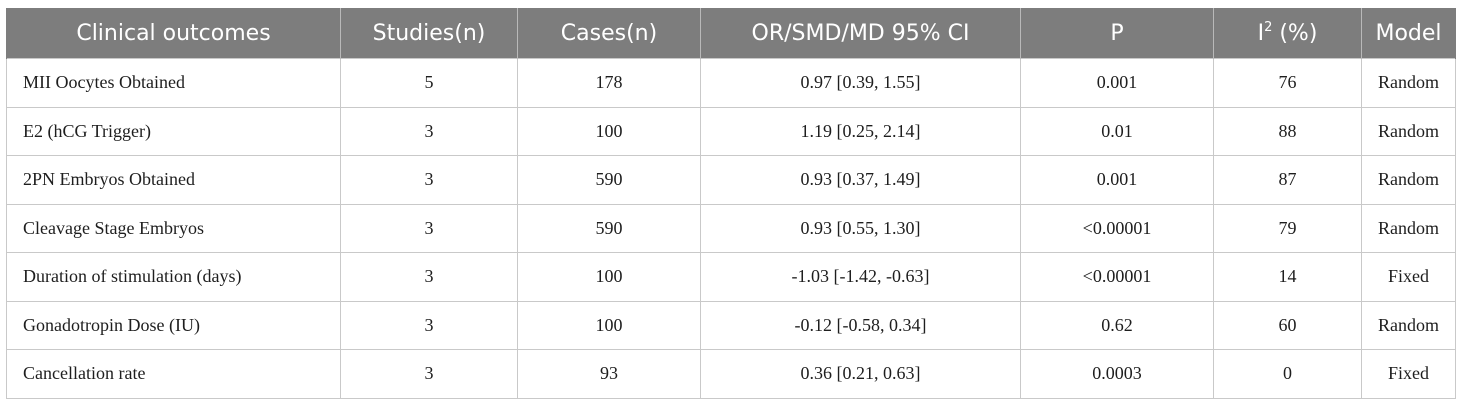 The height and width of the screenshot is (405, 1460). What do you see at coordinates (1261, 33) in the screenshot?
I see `header-i2-base: I` at bounding box center [1261, 33].